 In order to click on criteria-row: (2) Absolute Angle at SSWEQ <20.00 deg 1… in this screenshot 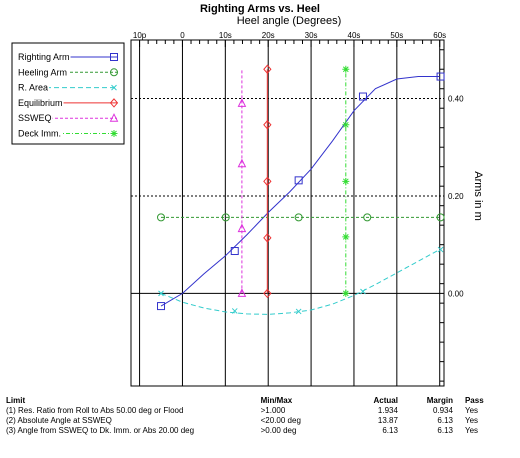, I will do `click(260, 421)`.